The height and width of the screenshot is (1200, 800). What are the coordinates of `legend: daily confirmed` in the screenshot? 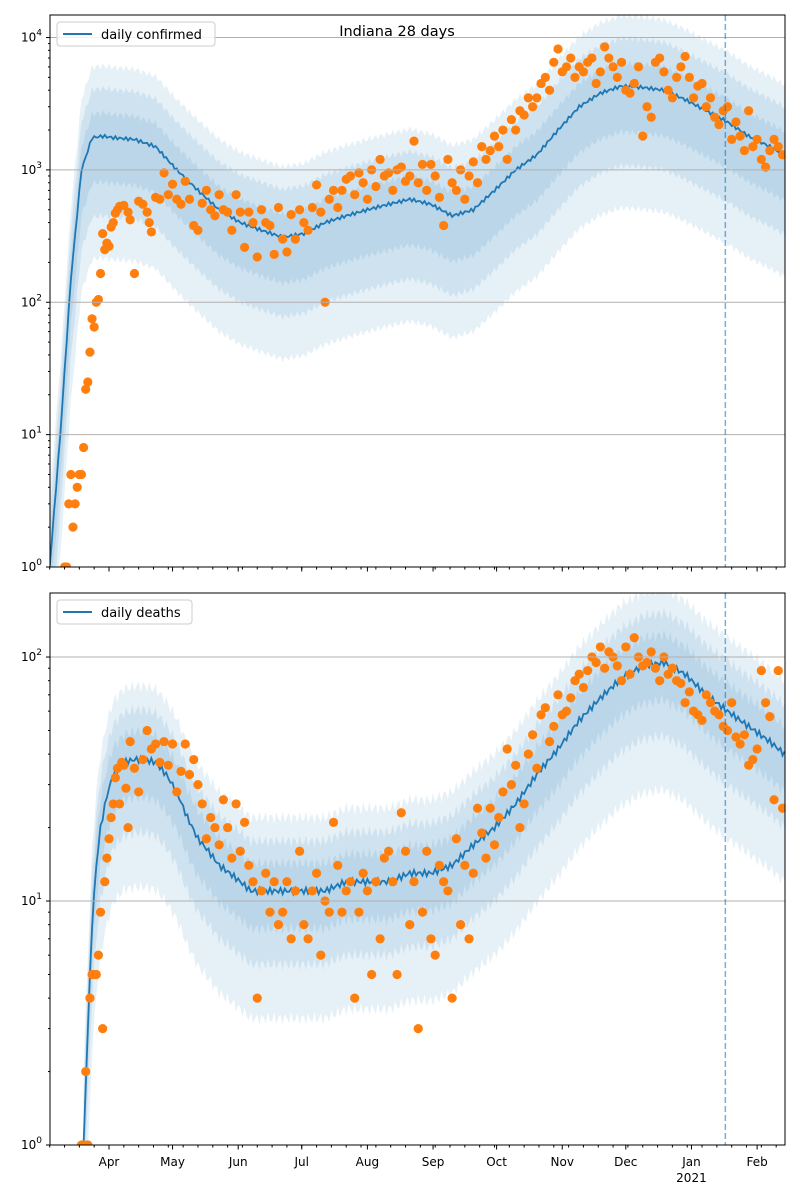 It's located at (136, 34).